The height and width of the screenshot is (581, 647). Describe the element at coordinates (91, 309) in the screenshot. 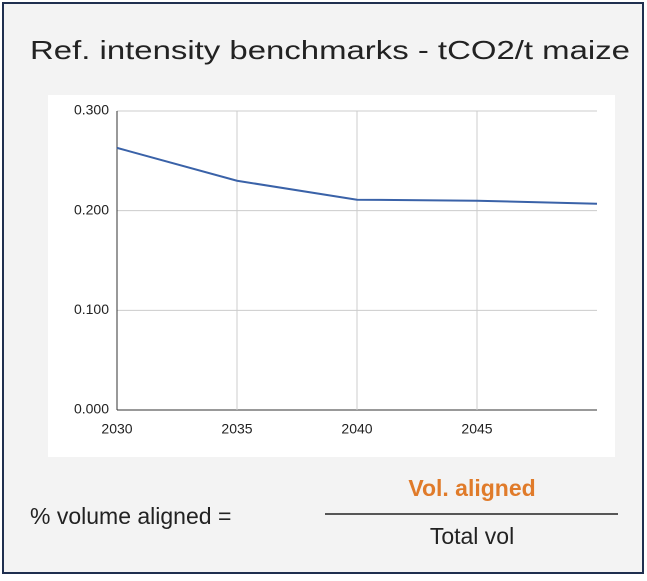

I see `y-tick-label: 0.100` at that location.